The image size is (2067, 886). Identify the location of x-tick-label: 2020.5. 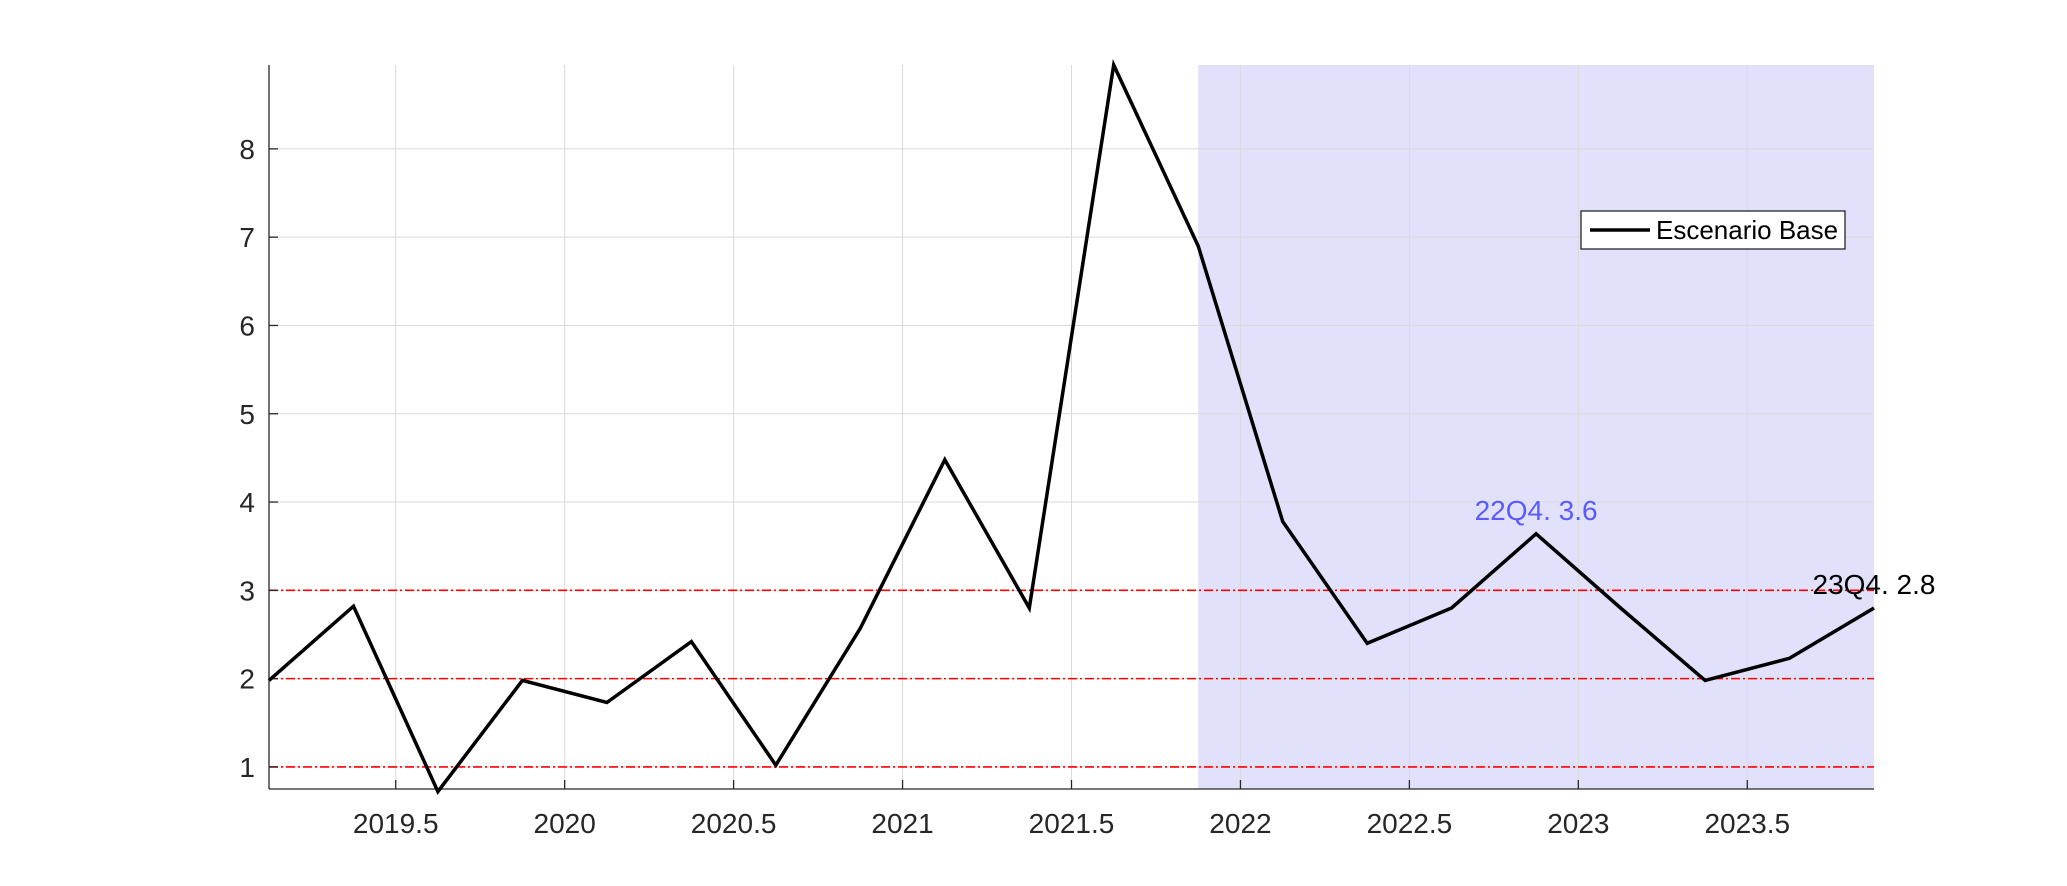
(734, 823).